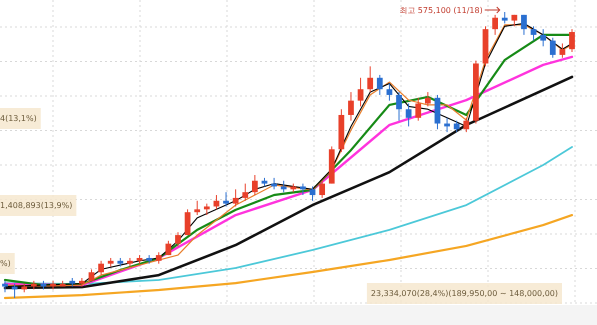 This screenshot has height=325, width=597. Describe the element at coordinates (464, 293) in the screenshot. I see `annotation: 23,334,070(28,4%)(189,950,00 ~ 148,000,00)` at that location.